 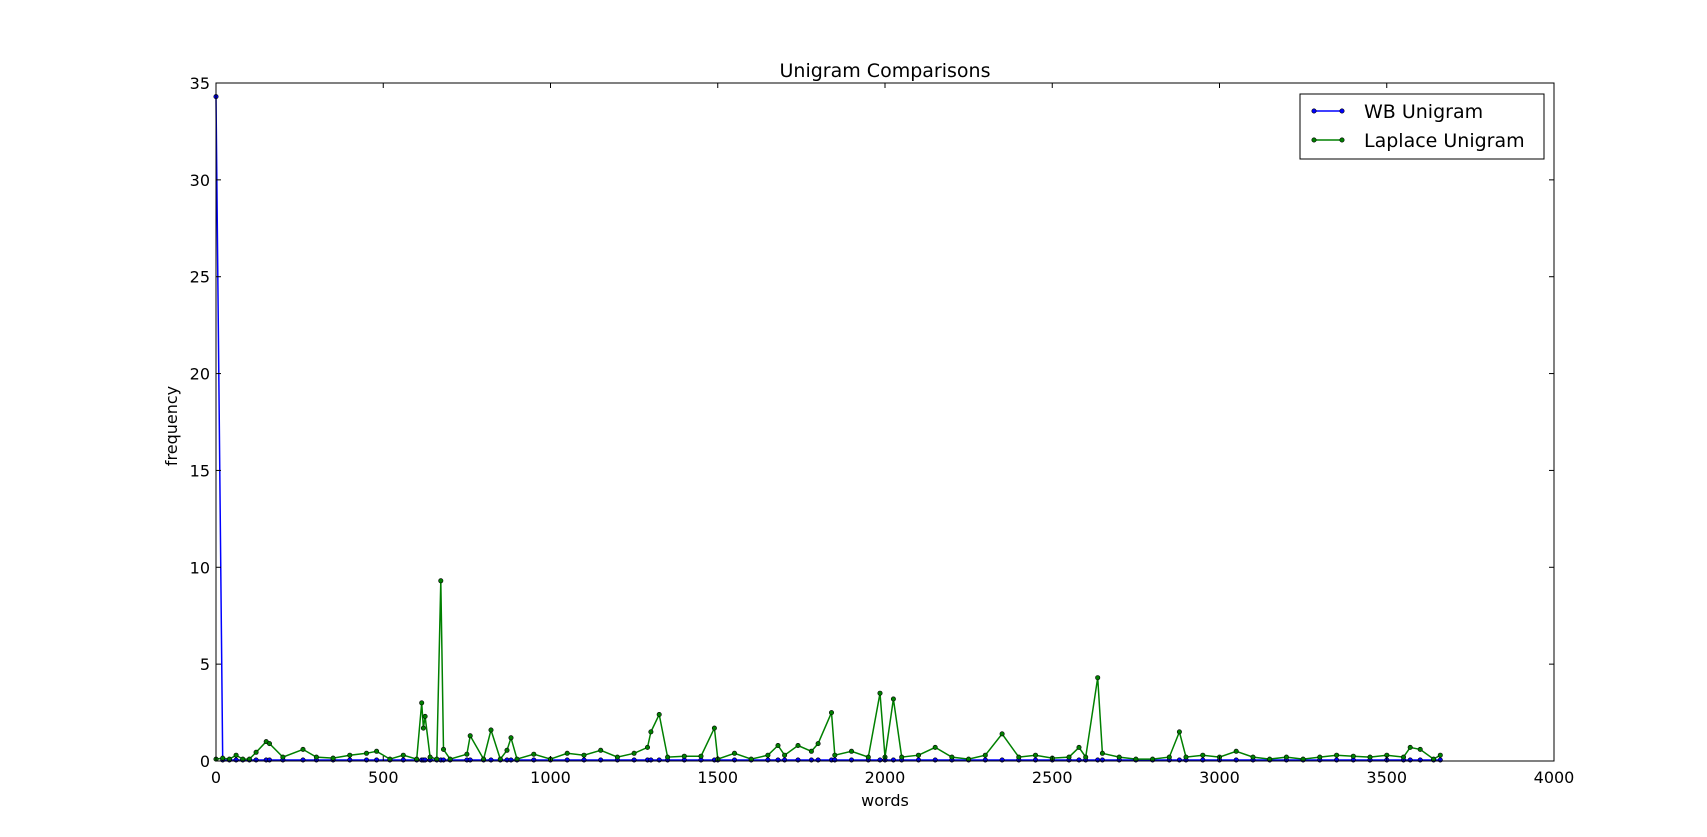 What do you see at coordinates (200, 180) in the screenshot?
I see `y-tick-label: 30` at bounding box center [200, 180].